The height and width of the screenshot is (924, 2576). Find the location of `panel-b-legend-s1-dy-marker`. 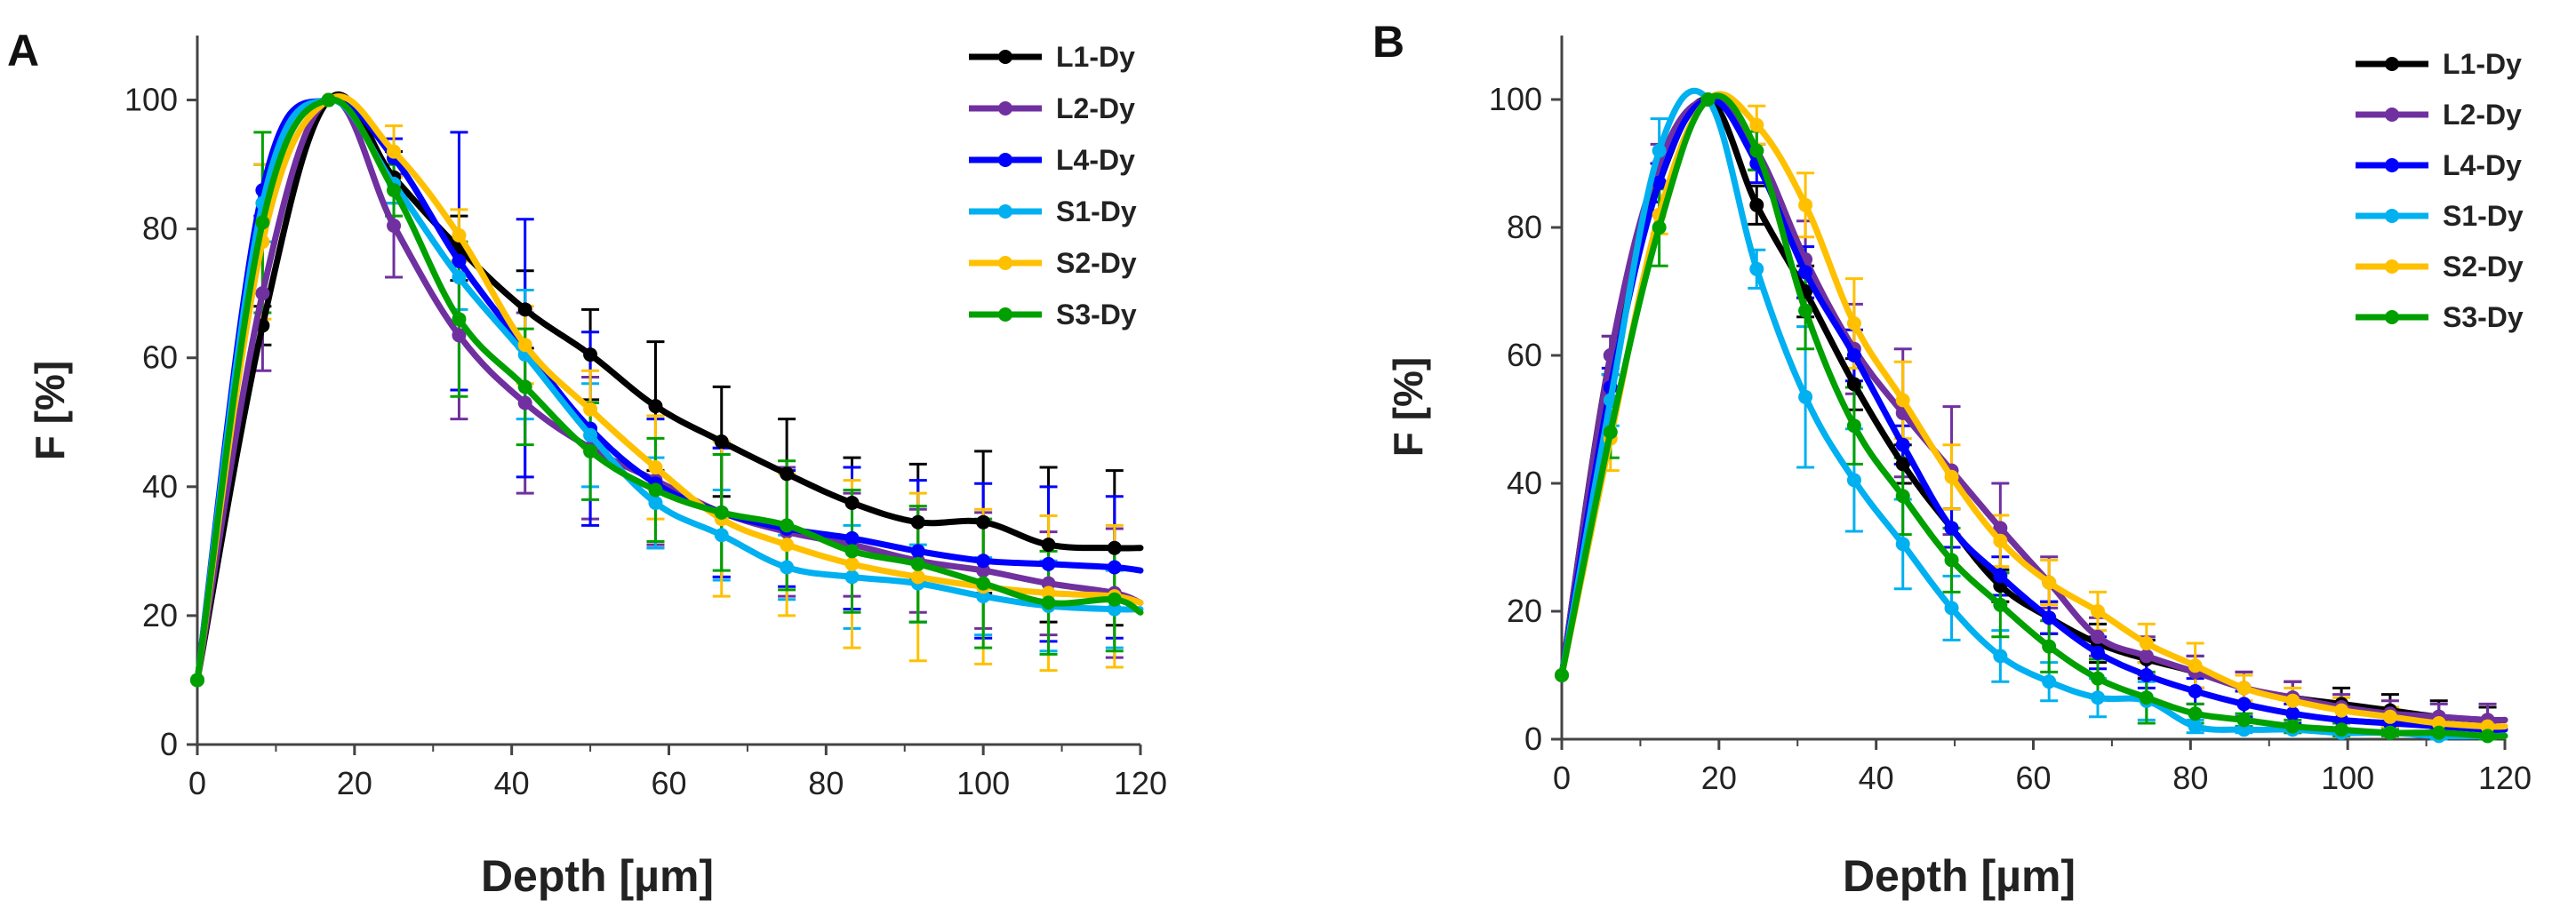

panel-b-legend-s1-dy-marker is located at coordinates (2392, 216).